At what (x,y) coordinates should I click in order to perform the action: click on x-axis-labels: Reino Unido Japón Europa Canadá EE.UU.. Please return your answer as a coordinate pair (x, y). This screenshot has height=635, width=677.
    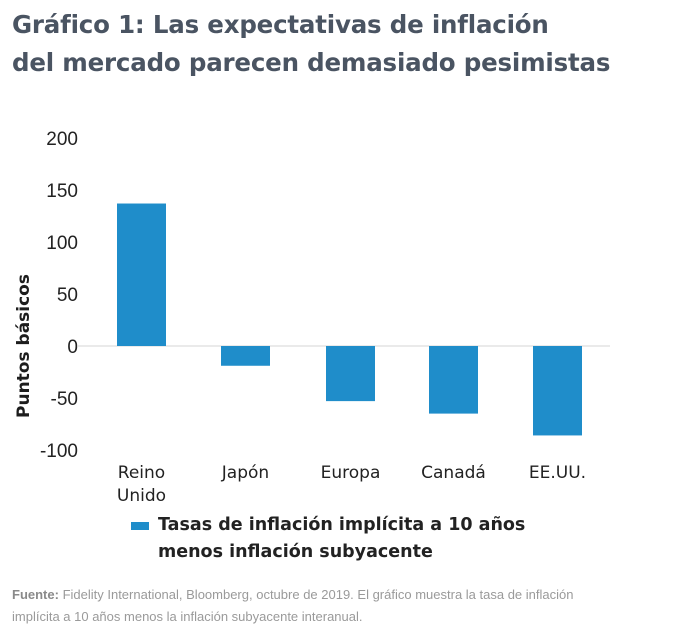
    Looking at the image, I should click on (351, 484).